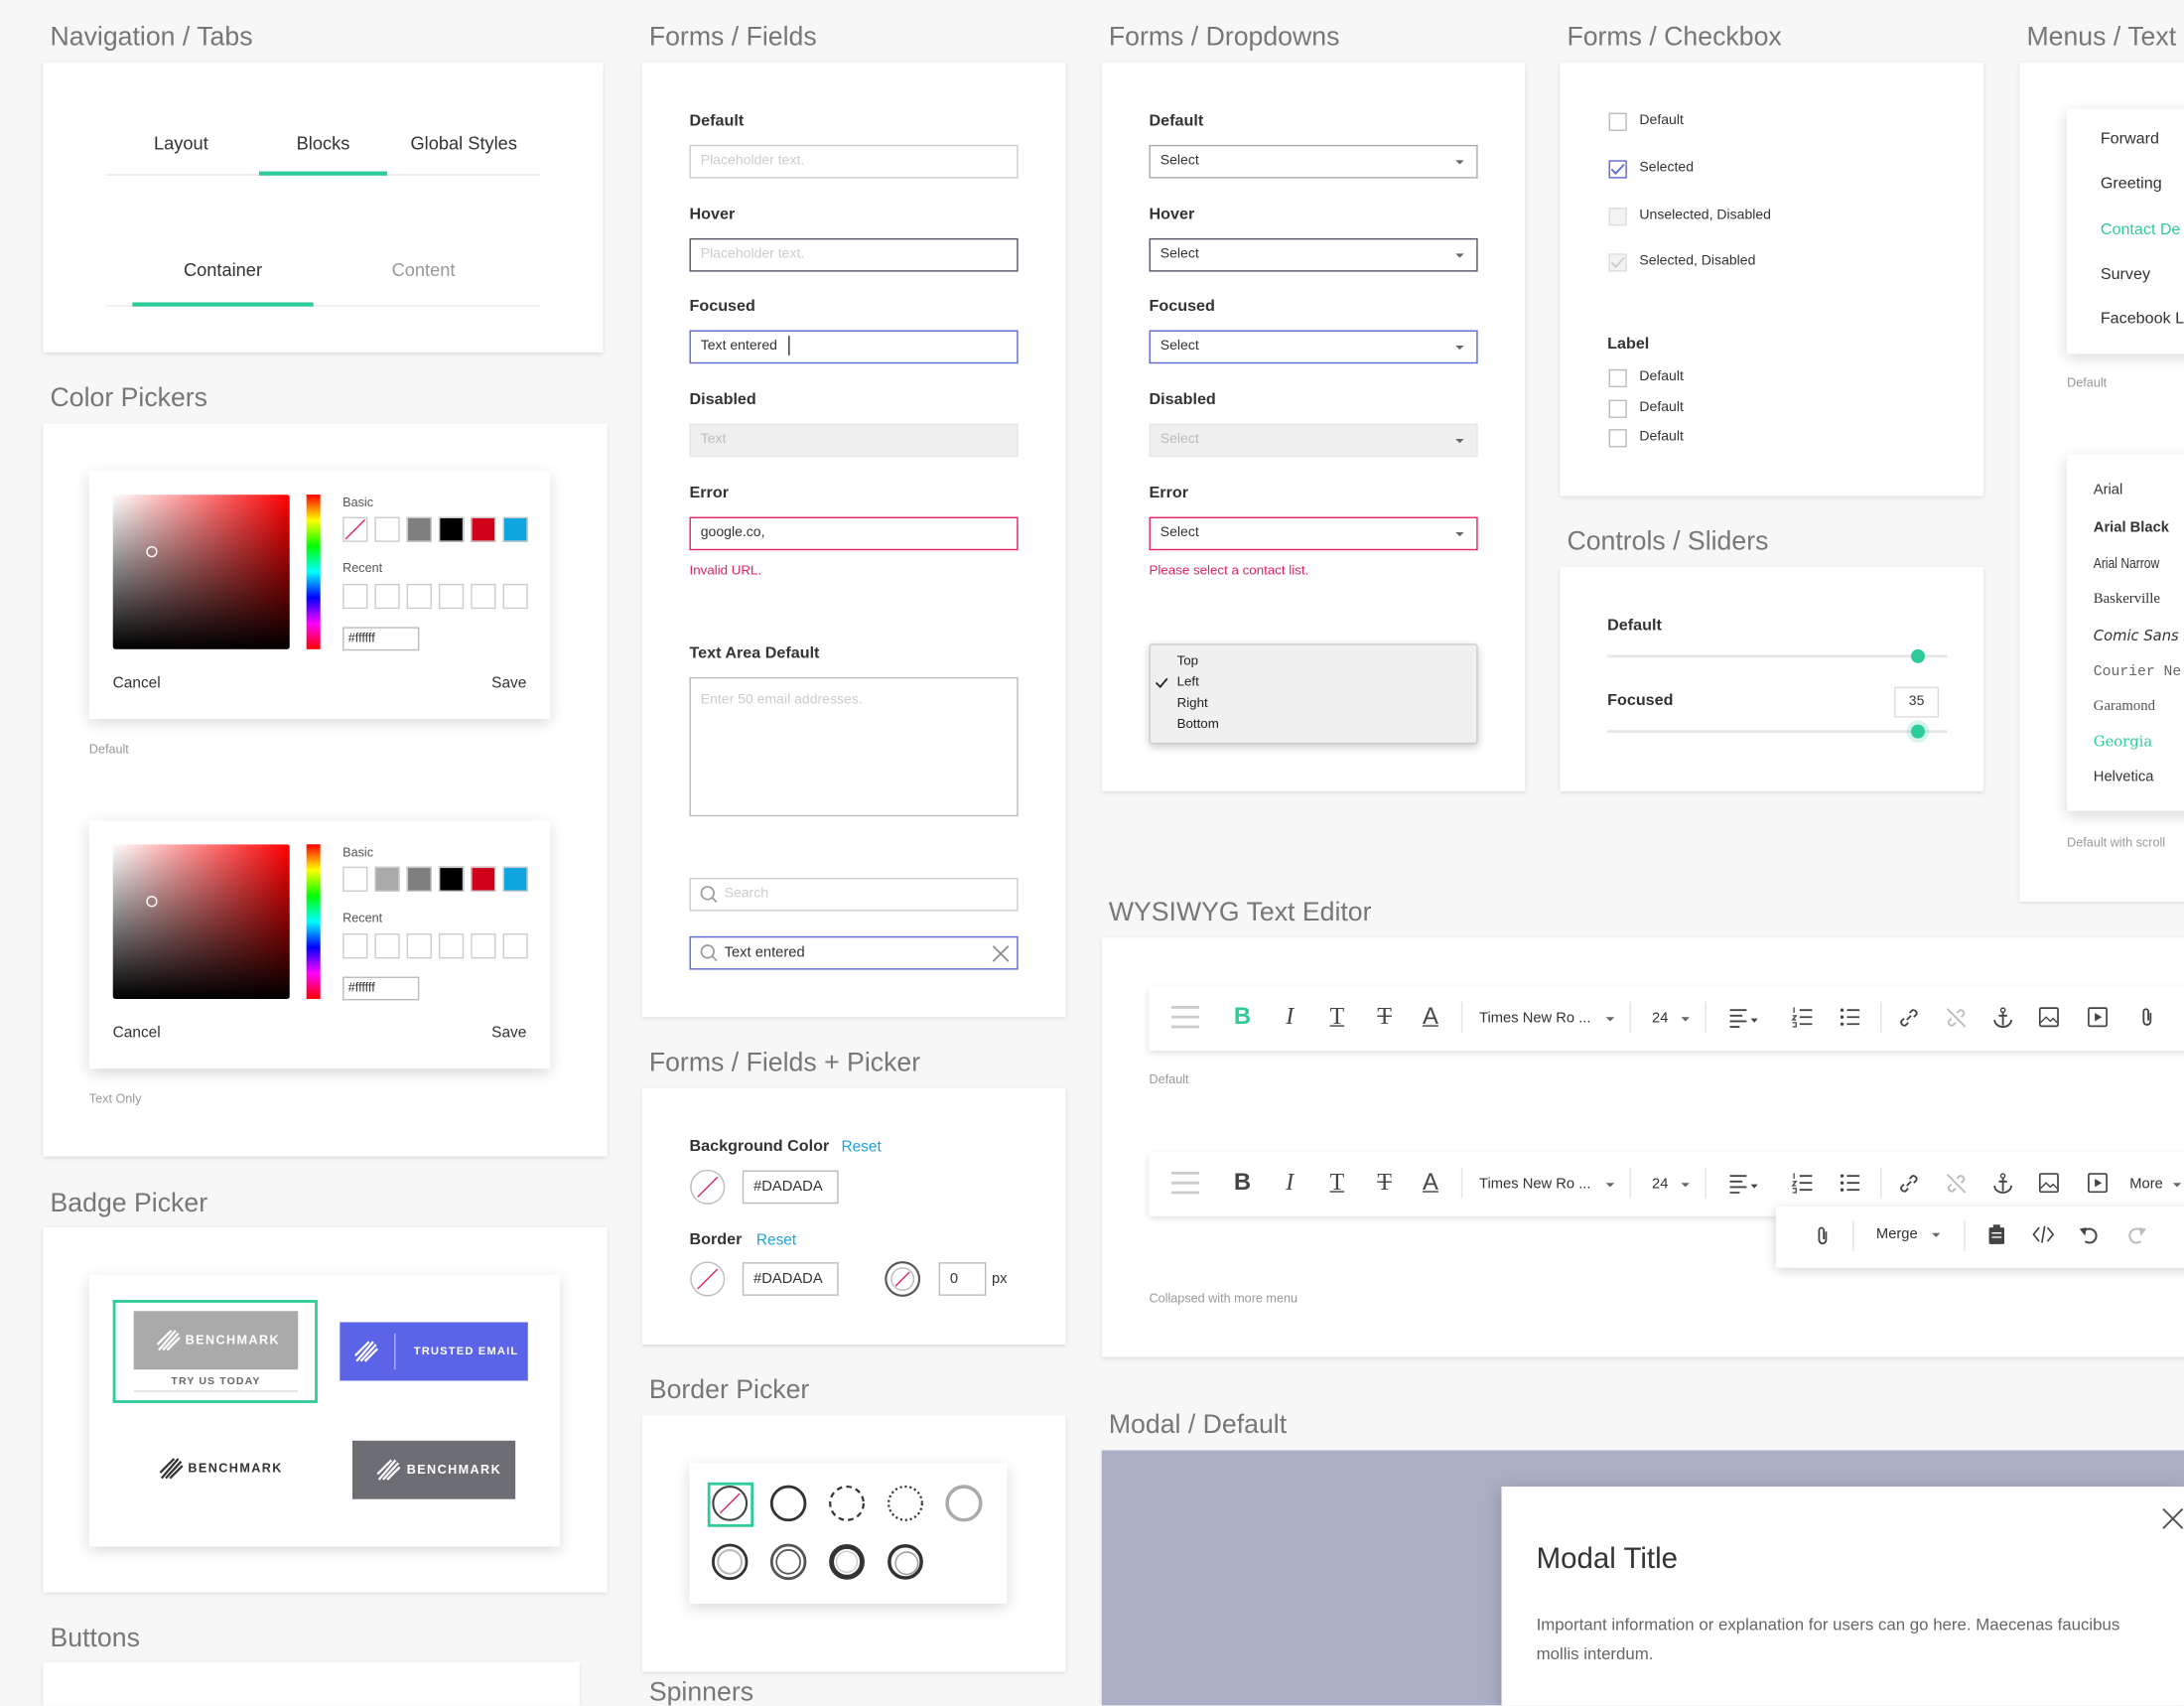 Image resolution: width=2184 pixels, height=1706 pixels. I want to click on modal-close, so click(2173, 1518).